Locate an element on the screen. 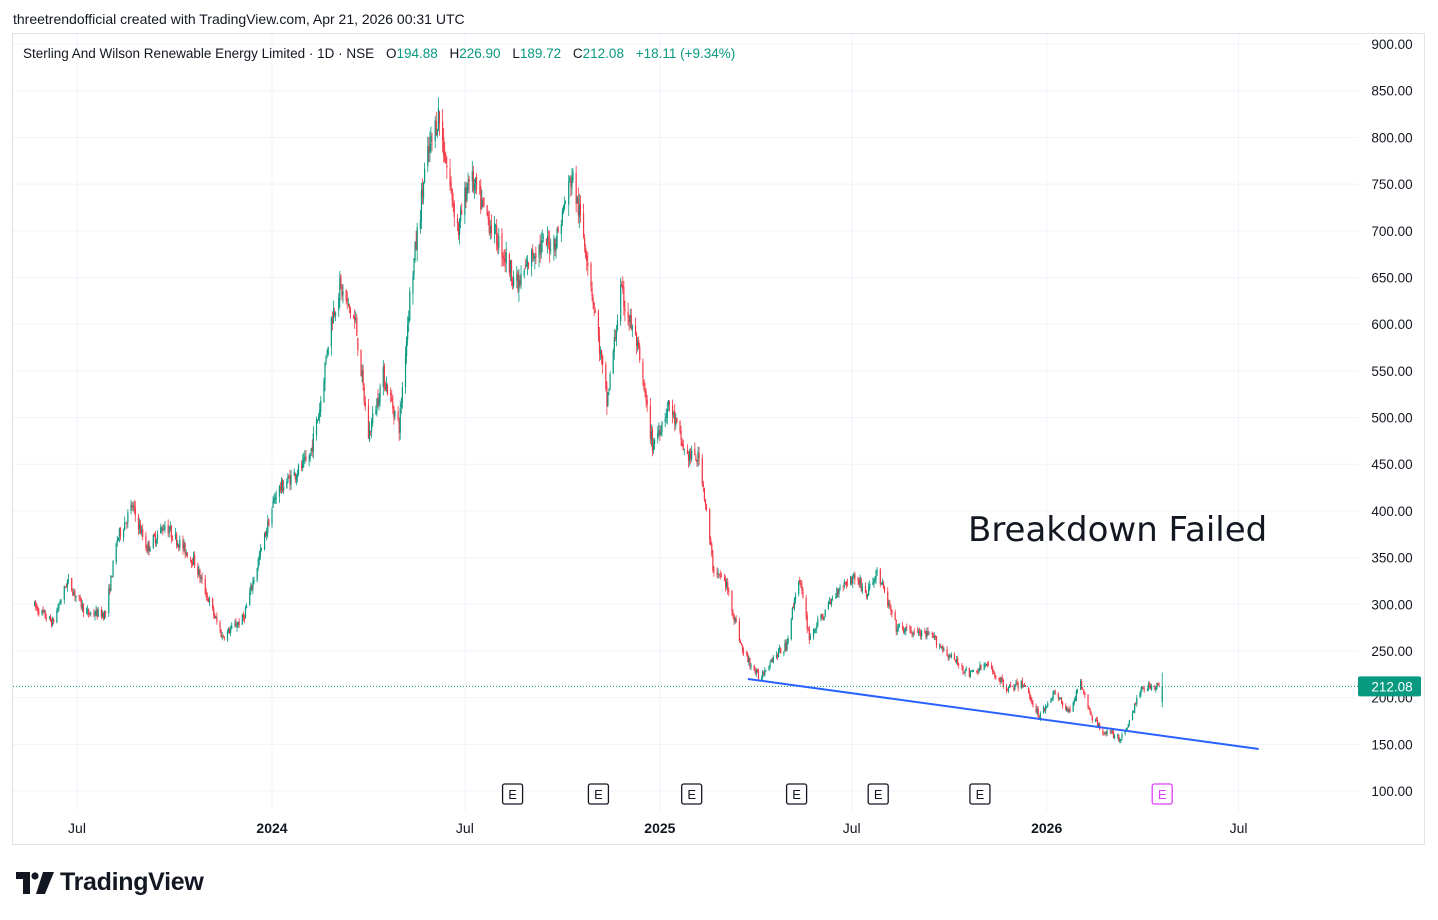  tradingview-brand: TradingView is located at coordinates (110, 882).